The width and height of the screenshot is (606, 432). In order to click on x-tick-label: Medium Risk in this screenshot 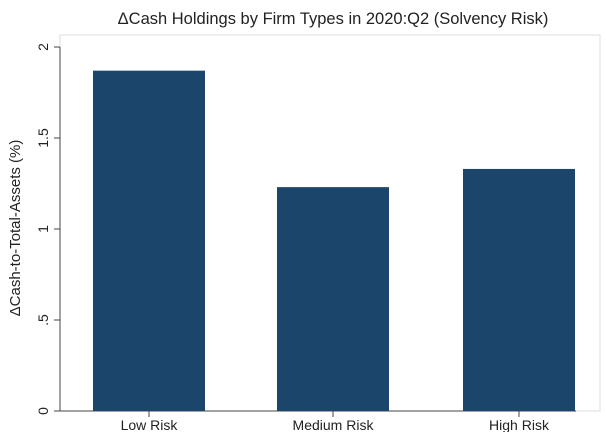, I will do `click(334, 424)`.